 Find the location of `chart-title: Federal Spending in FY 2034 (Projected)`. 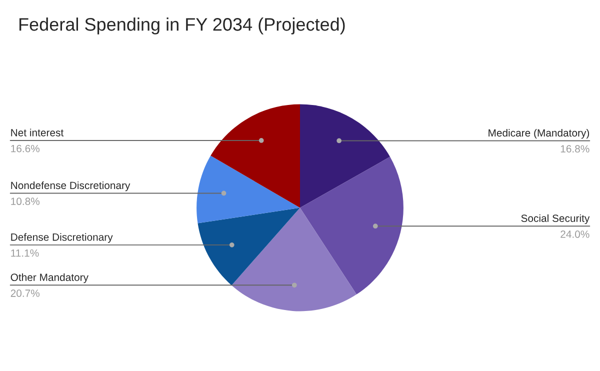

chart-title: Federal Spending in FY 2034 (Projected) is located at coordinates (182, 26).